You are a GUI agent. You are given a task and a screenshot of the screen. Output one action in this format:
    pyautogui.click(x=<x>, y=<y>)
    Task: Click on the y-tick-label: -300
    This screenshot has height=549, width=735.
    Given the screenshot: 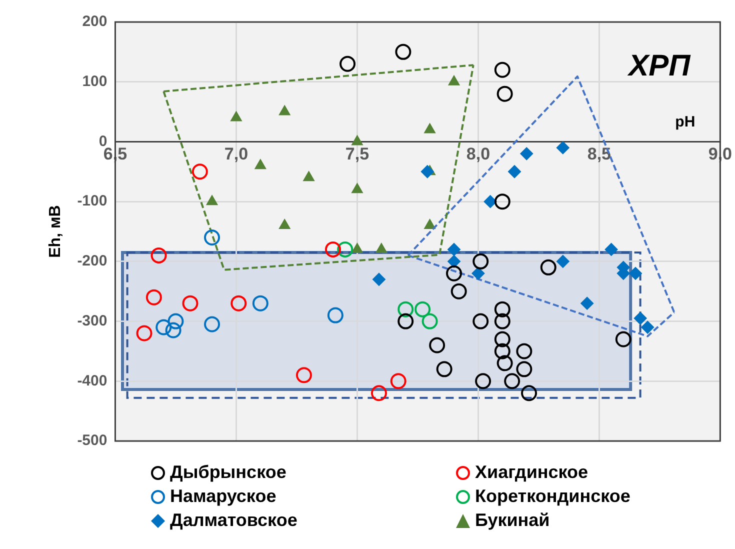 What is the action you would take?
    pyautogui.click(x=92, y=321)
    